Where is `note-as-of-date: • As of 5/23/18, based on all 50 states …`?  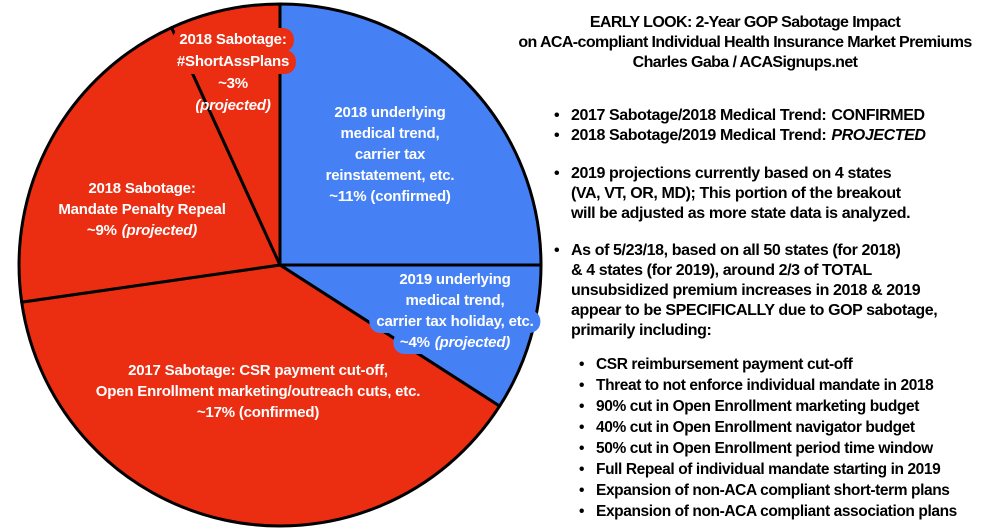 note-as-of-date: • As of 5/23/18, based on all 50 states … is located at coordinates (746, 291).